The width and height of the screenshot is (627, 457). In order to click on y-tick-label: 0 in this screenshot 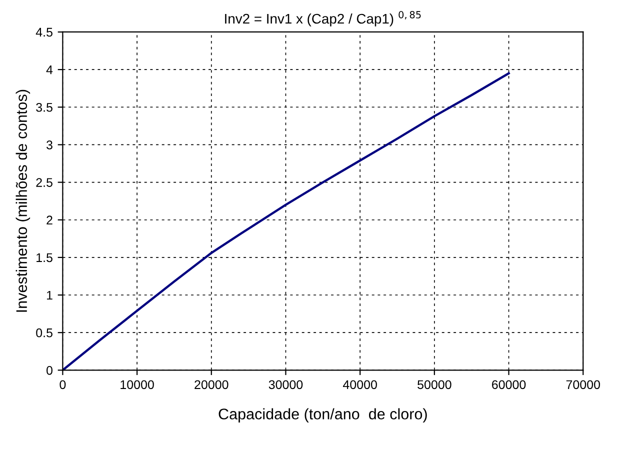, I will do `click(49, 370)`.